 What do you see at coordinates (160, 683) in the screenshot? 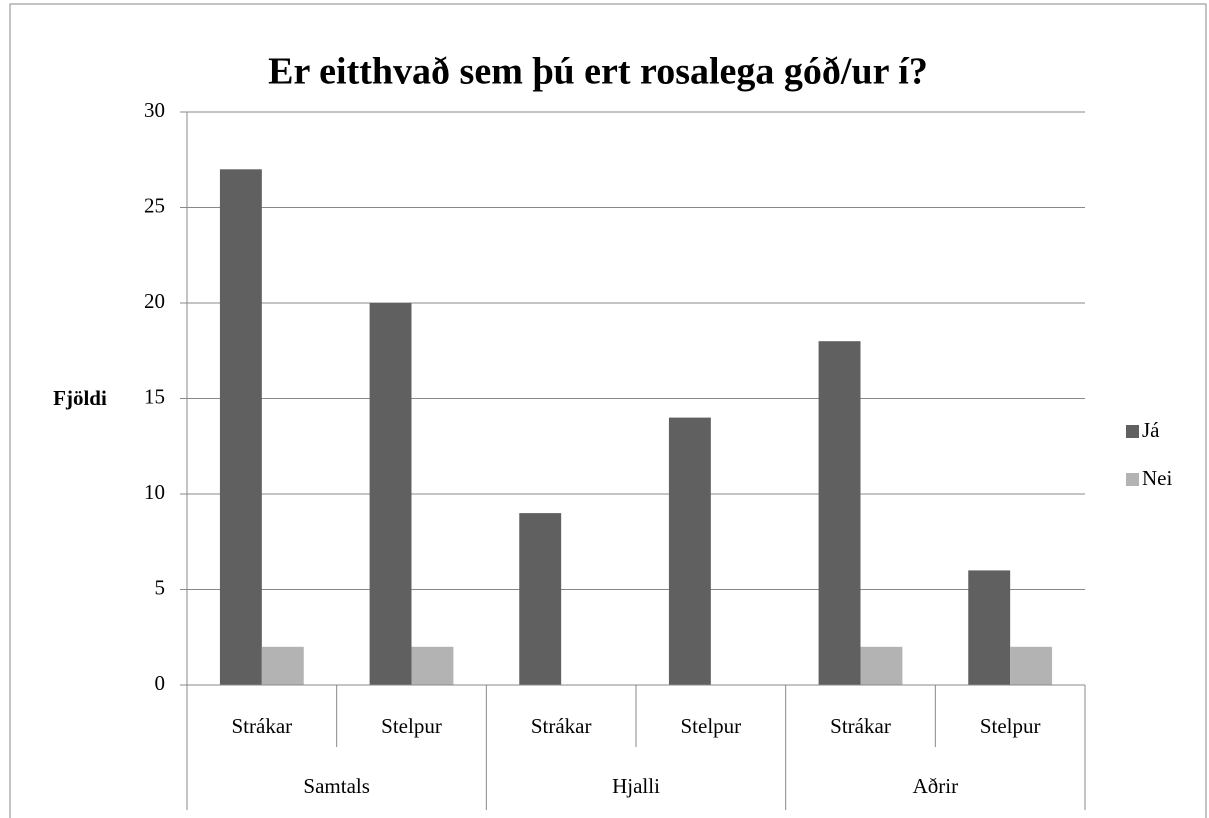
I see `y-tick-label: 0` at bounding box center [160, 683].